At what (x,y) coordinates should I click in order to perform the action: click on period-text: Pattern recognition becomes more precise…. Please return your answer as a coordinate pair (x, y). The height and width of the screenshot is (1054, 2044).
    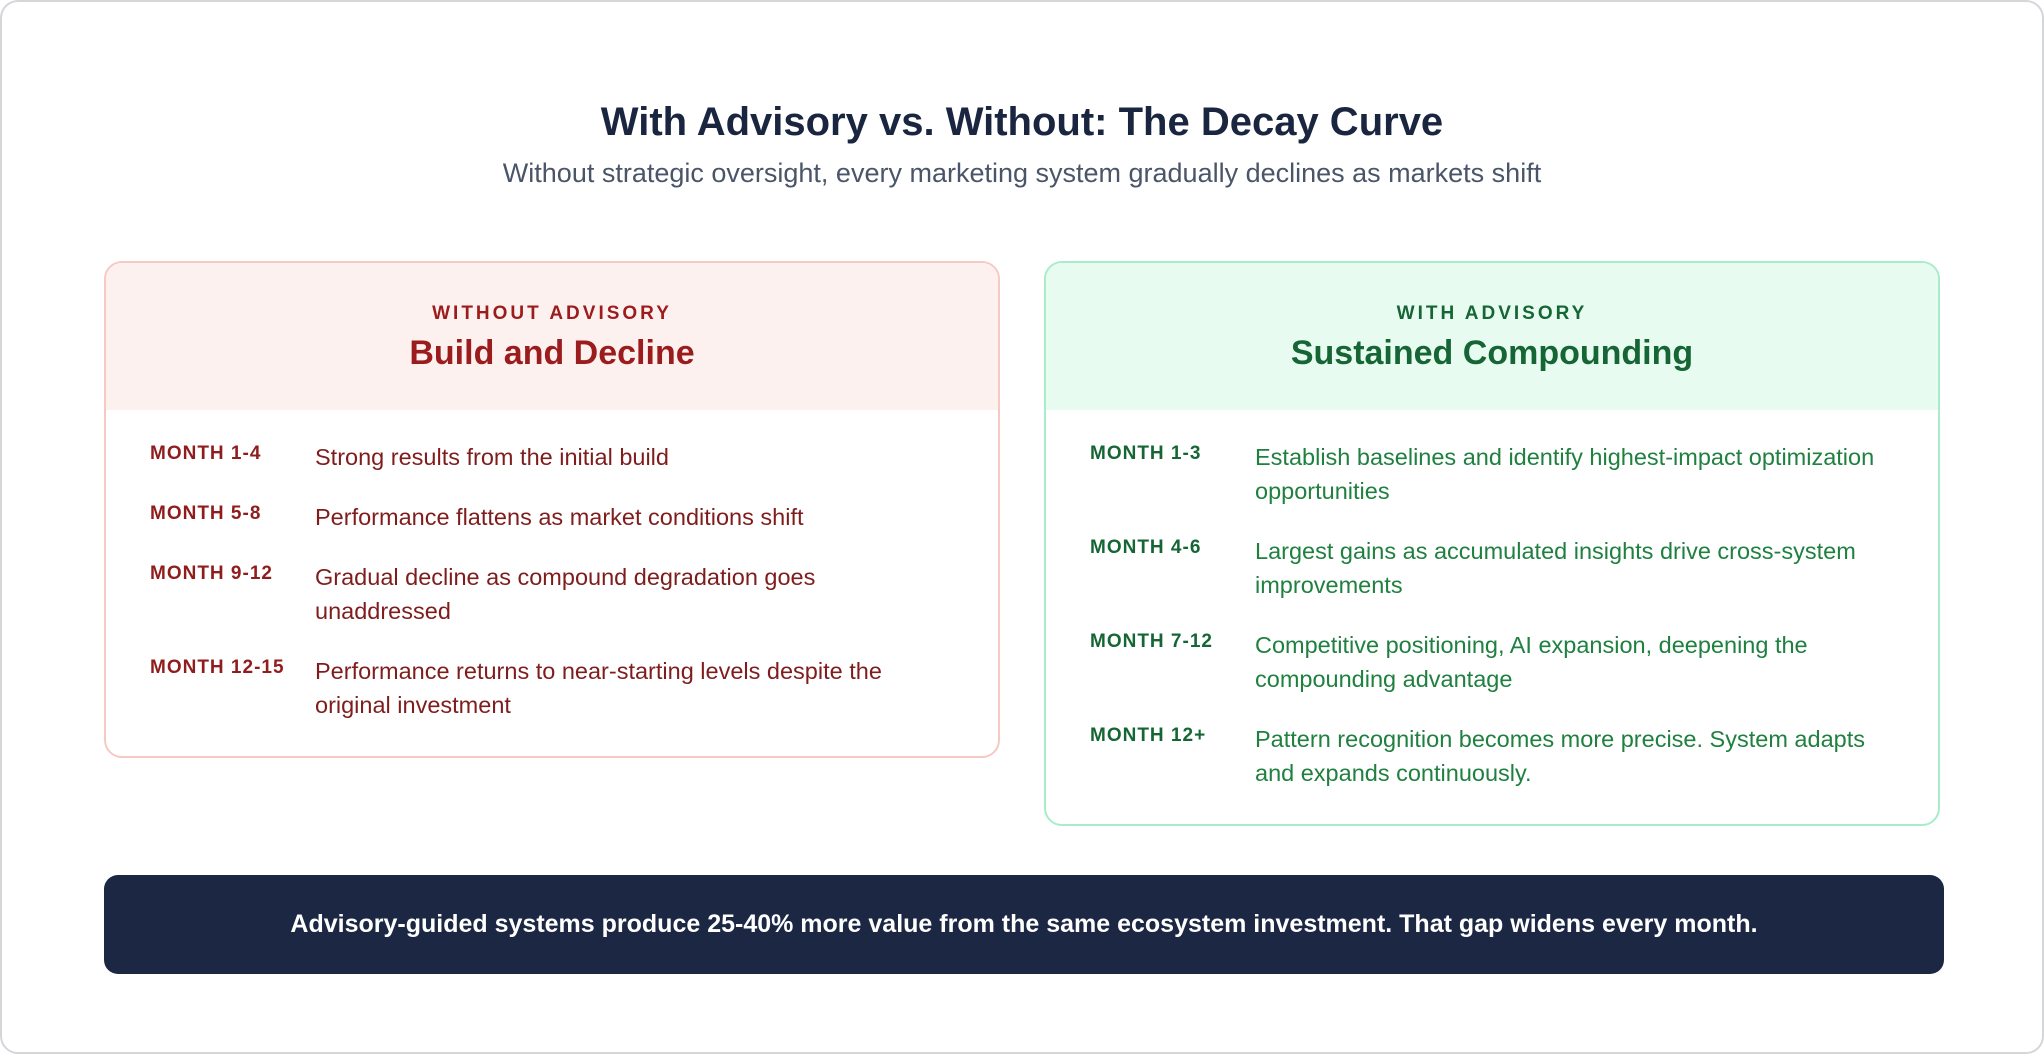
    Looking at the image, I should click on (1560, 756).